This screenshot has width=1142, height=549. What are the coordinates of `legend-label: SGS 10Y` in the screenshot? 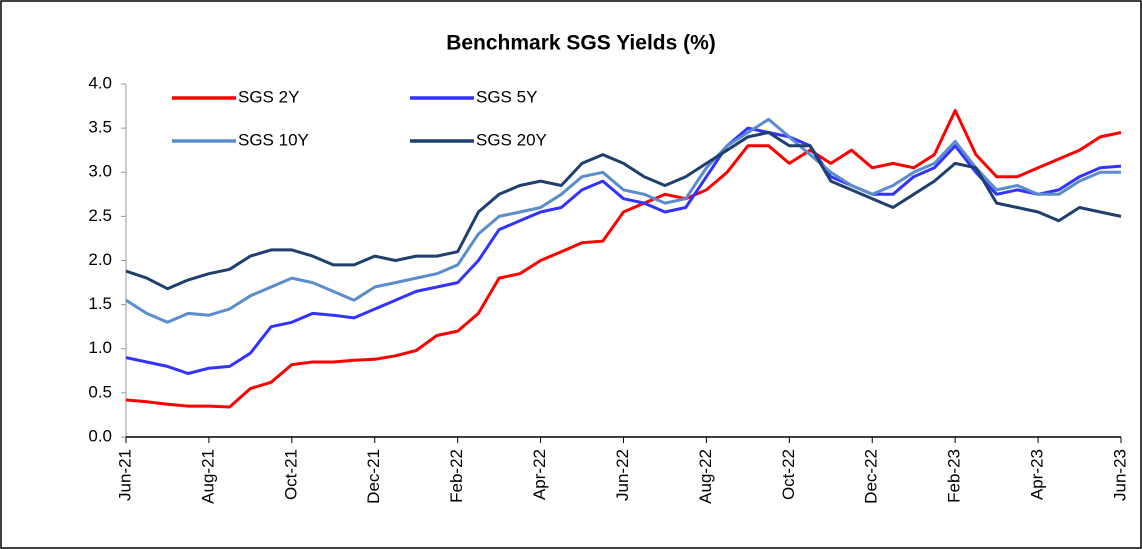 It's located at (273, 139).